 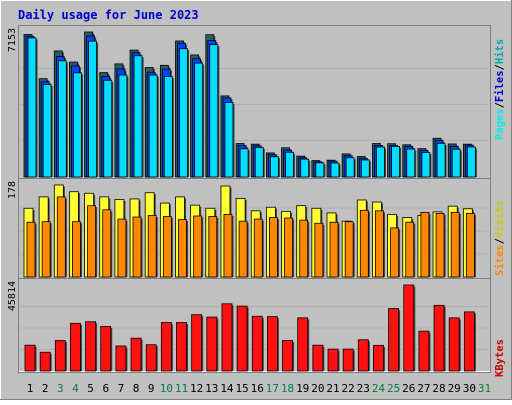 I want to click on day-label-11: 11, so click(x=181, y=388).